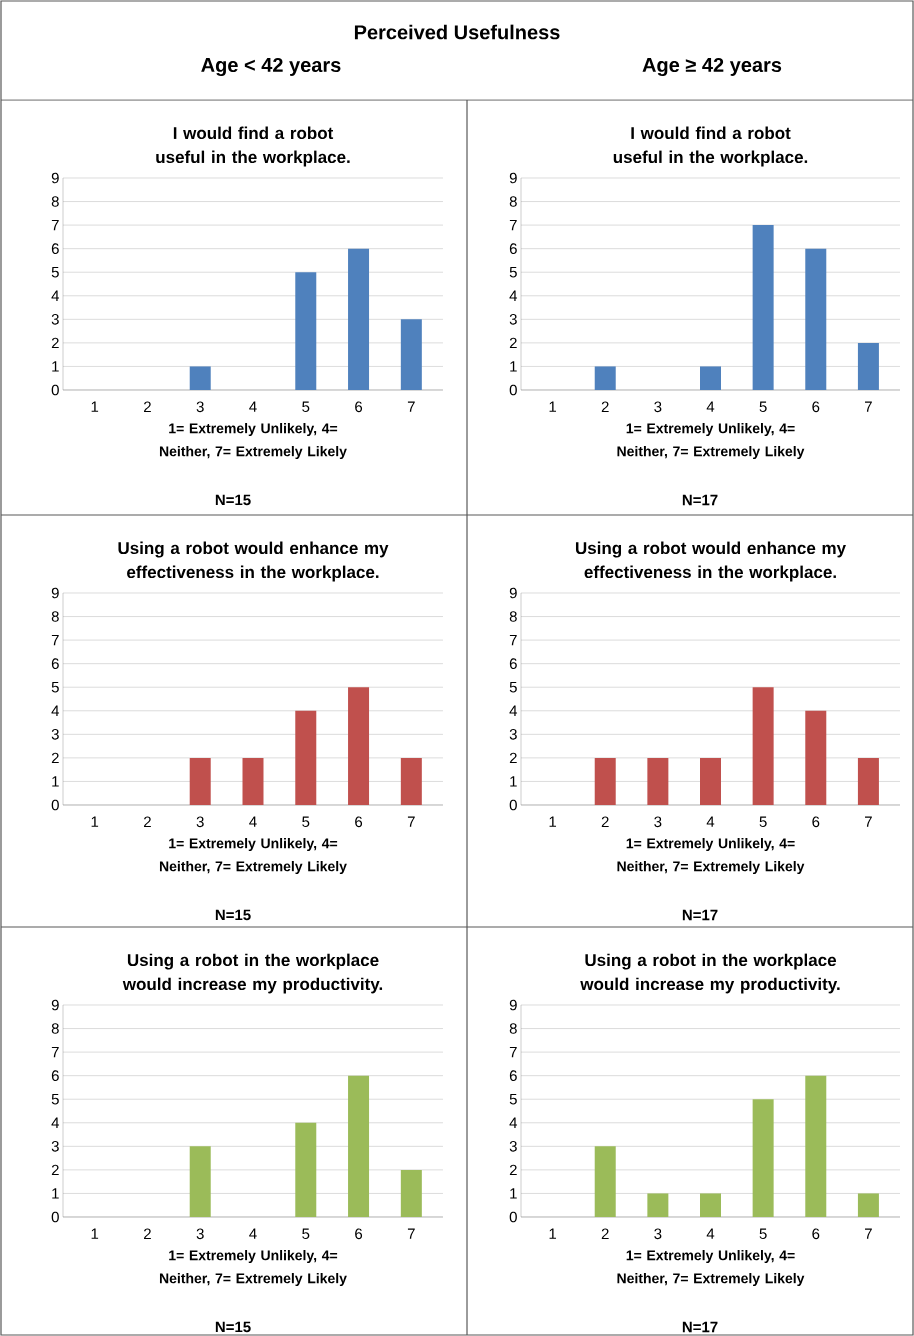  I want to click on x-tick-label: 6, so click(816, 1234).